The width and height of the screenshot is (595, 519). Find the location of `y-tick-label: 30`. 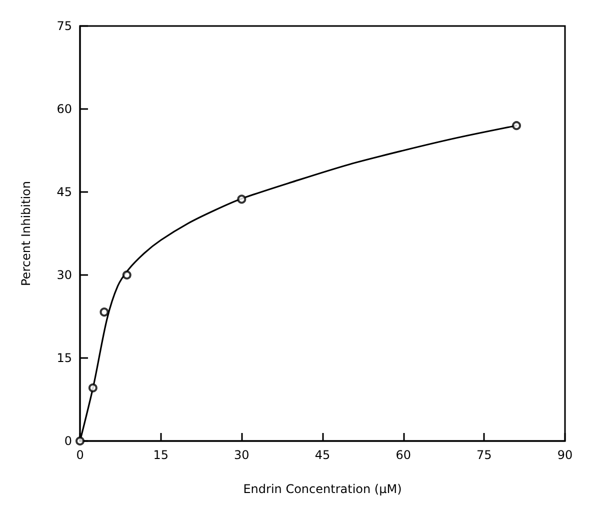

y-tick-label: 30 is located at coordinates (64, 275).